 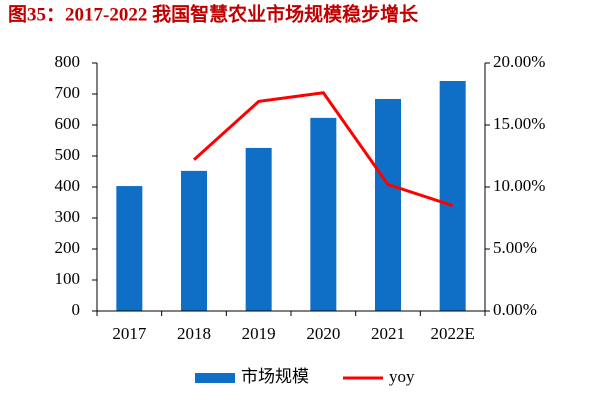 What do you see at coordinates (68, 123) in the screenshot?
I see `y-tick-label: 600` at bounding box center [68, 123].